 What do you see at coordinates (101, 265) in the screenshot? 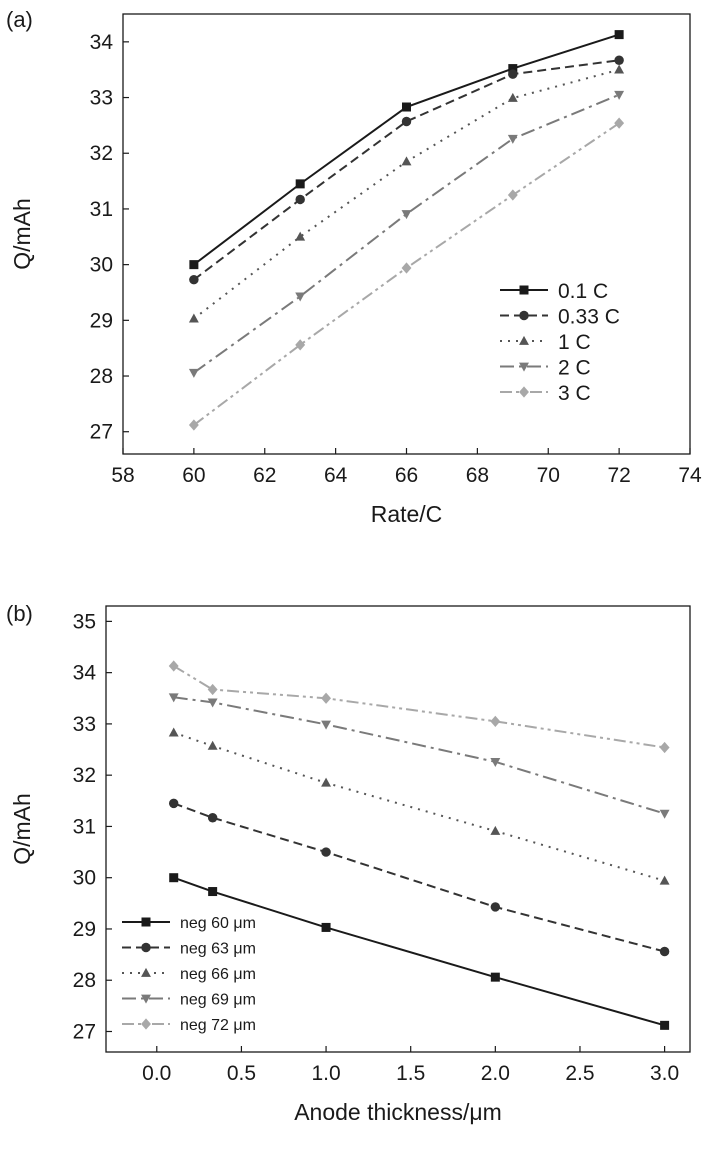
I see `panel-a-y-tick-label: 30` at bounding box center [101, 265].